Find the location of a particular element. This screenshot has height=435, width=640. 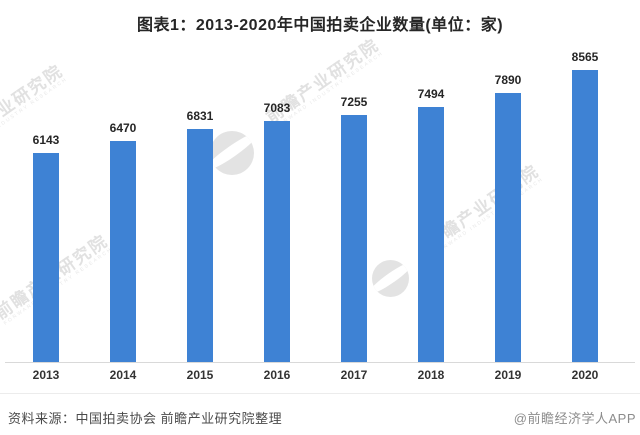

bar-2013 is located at coordinates (46, 257).